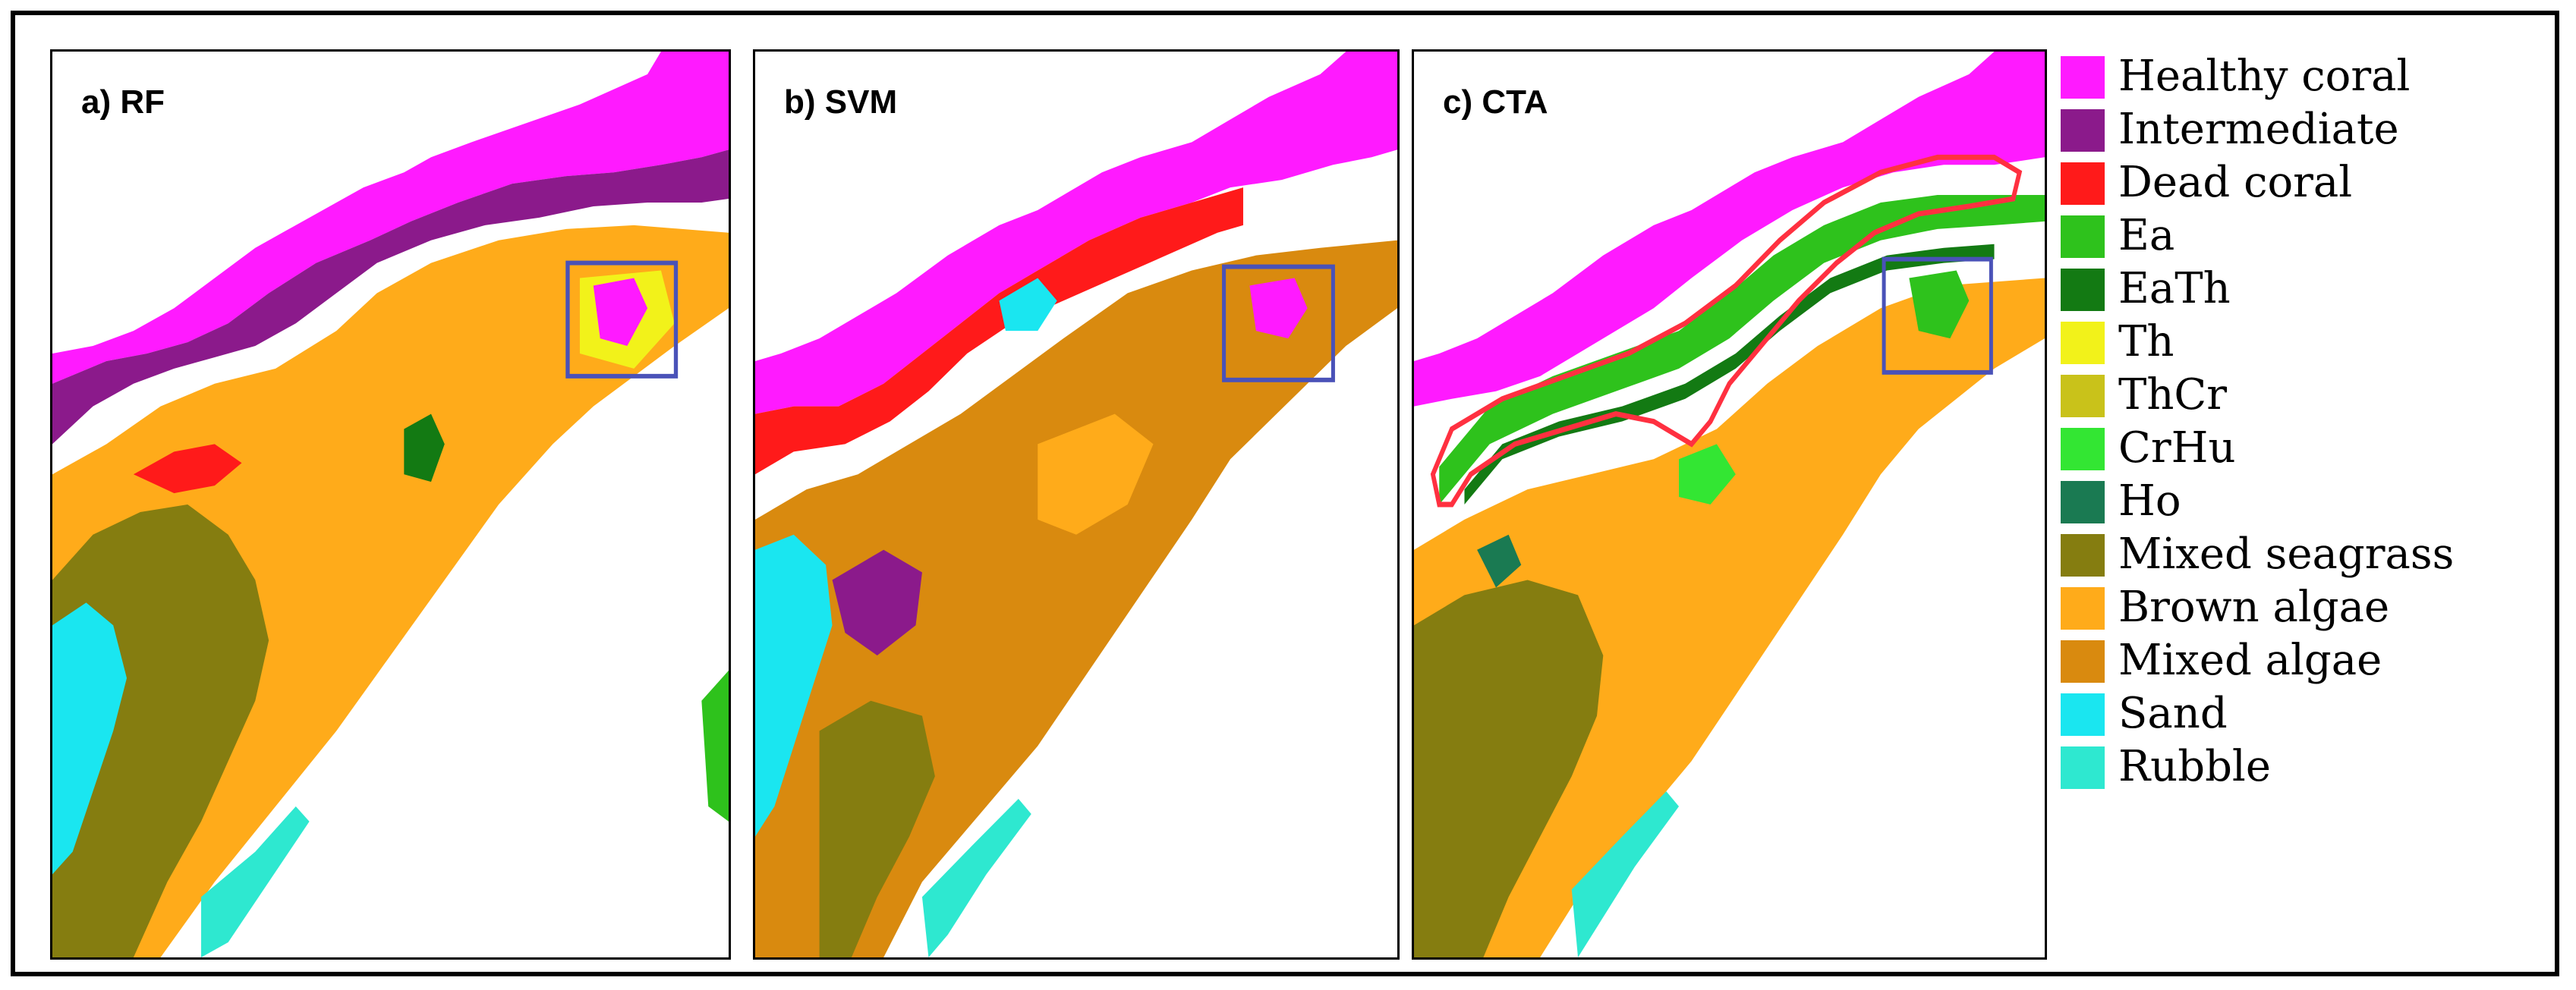  What do you see at coordinates (1707, 474) in the screenshot?
I see `crhu-patch` at bounding box center [1707, 474].